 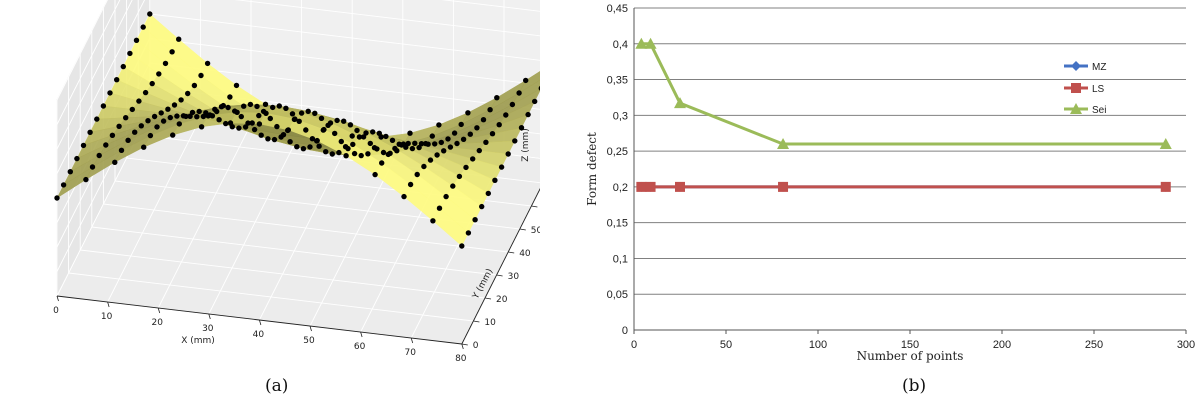 I want to click on y-tick-label: 0, so click(x=625, y=331).